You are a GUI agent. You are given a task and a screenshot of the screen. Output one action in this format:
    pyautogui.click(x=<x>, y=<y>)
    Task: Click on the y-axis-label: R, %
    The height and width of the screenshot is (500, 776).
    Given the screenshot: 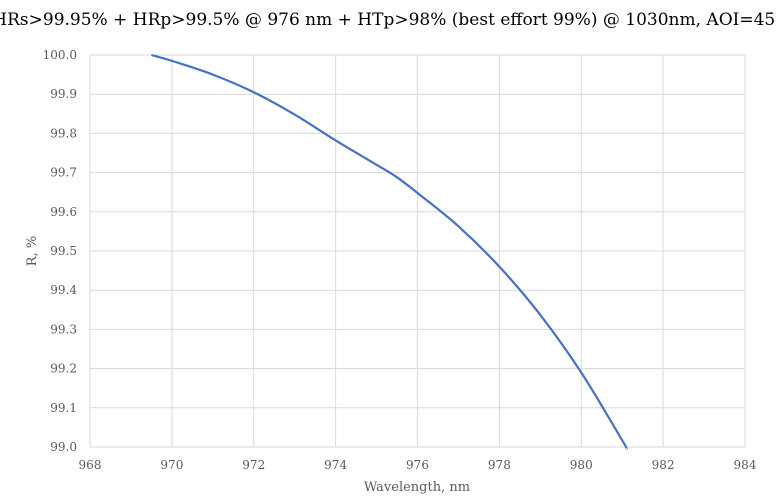 What is the action you would take?
    pyautogui.click(x=32, y=251)
    